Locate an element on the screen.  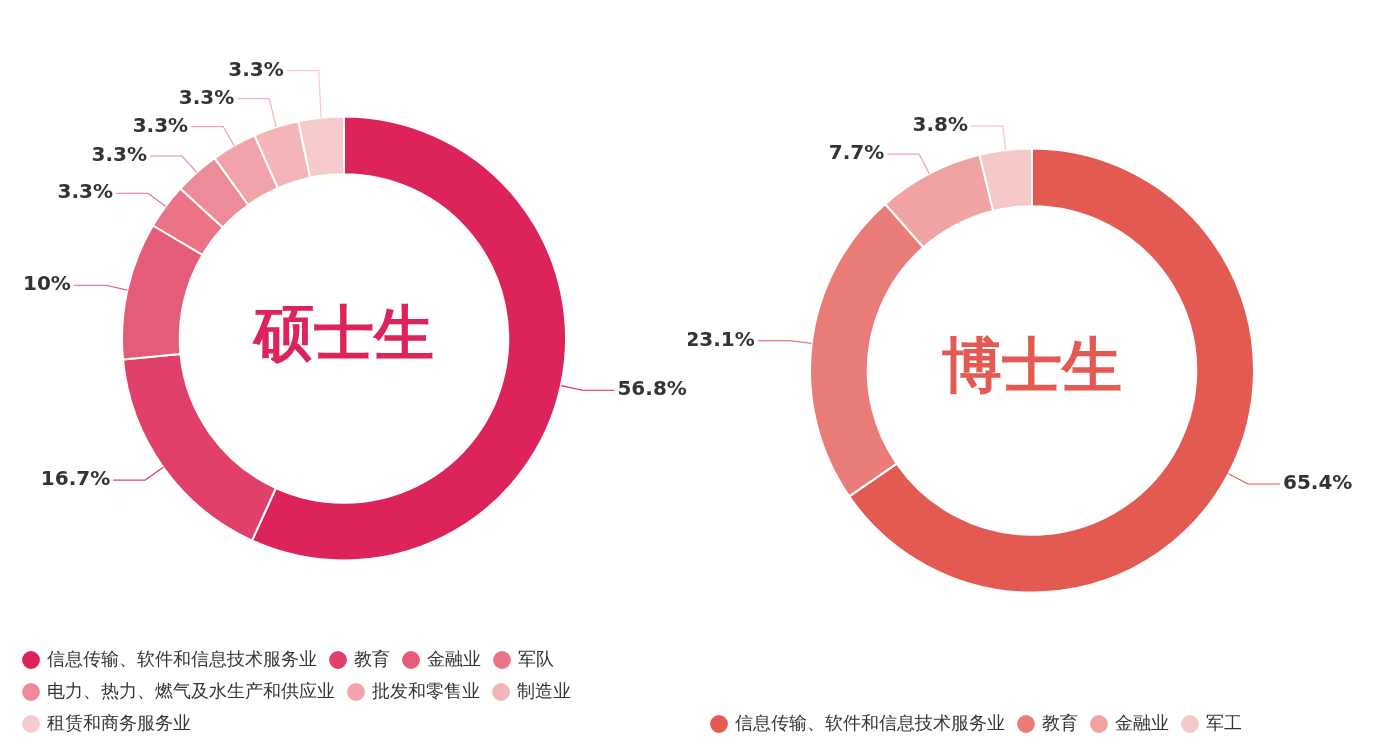
legend-label: 电力、热力、燃气及水生产和供应业 is located at coordinates (191, 690).